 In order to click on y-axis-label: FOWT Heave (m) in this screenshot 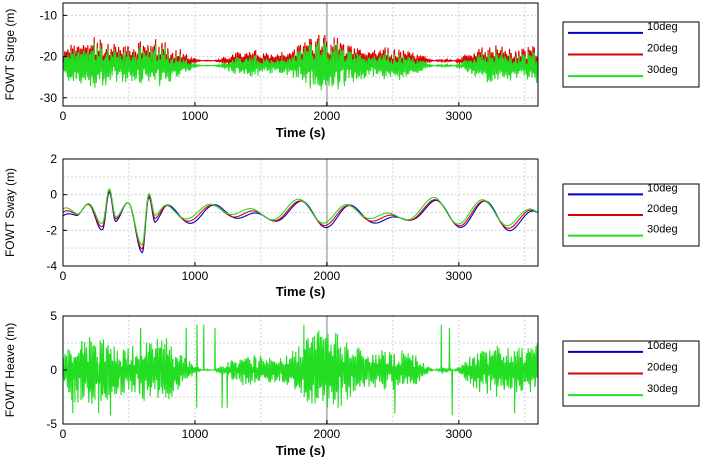, I will do `click(10, 370)`.